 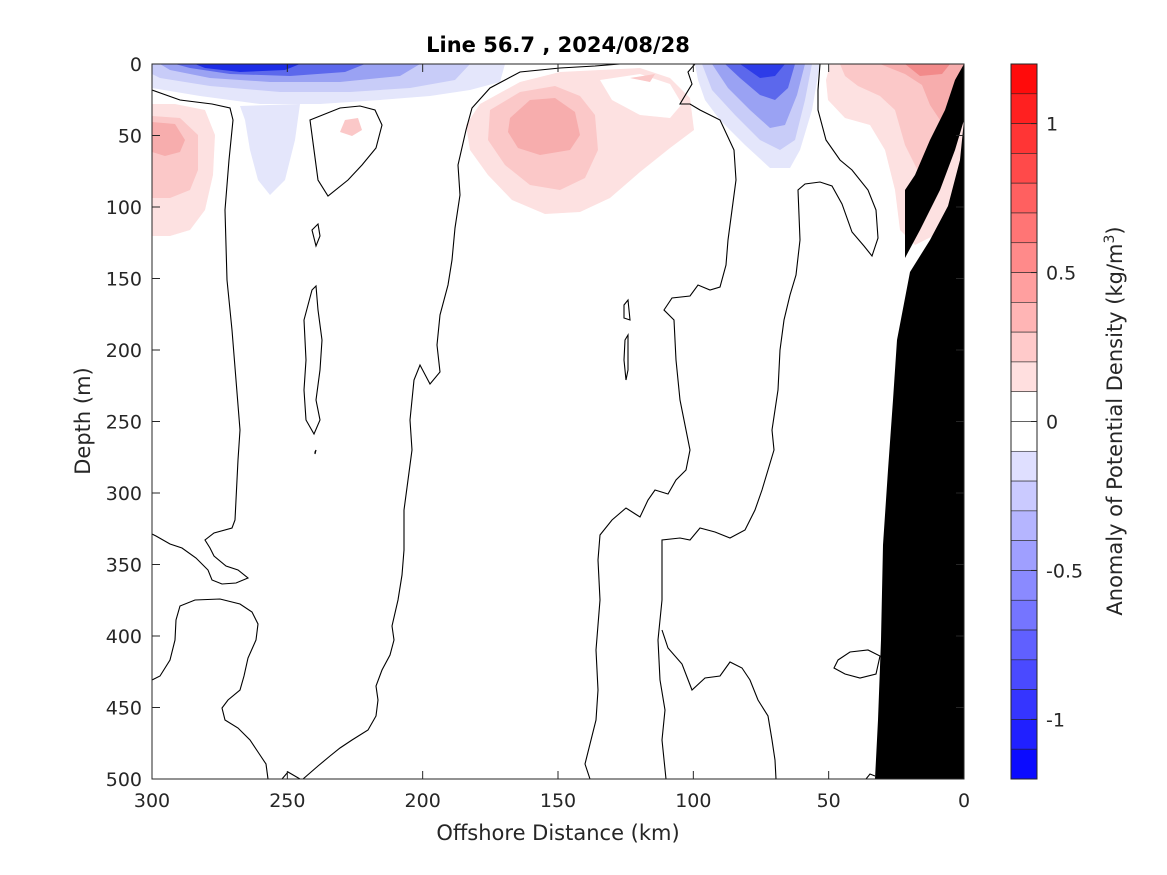 I want to click on y-tick-label: 100, so click(x=124, y=208).